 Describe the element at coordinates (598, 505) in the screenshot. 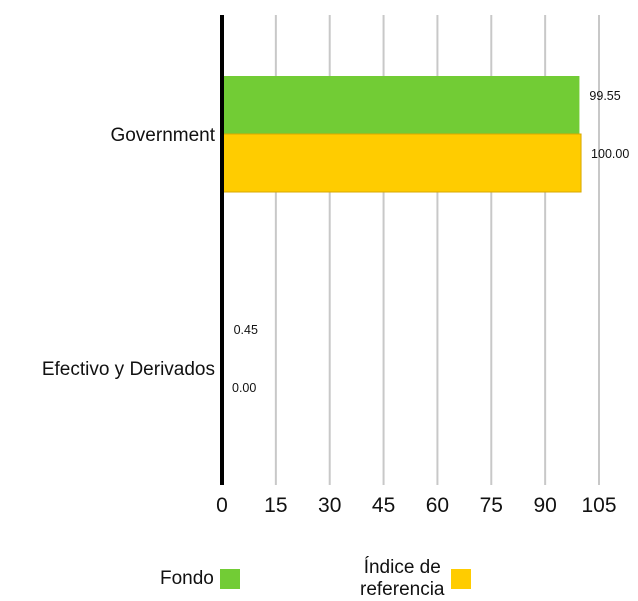

I see `x-tick-label-105: 105` at that location.